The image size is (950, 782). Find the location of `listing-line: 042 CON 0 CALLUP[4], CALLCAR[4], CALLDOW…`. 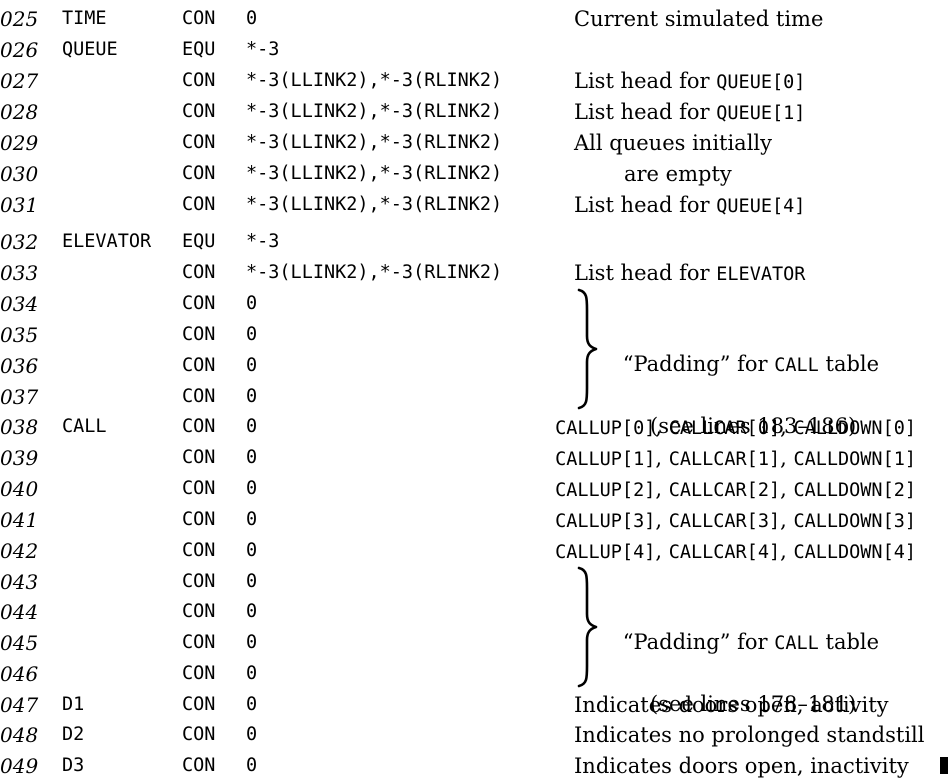

listing-line: 042 CON 0 CALLUP[4], CALLCAR[4], CALLDOW… is located at coordinates (475, 551).